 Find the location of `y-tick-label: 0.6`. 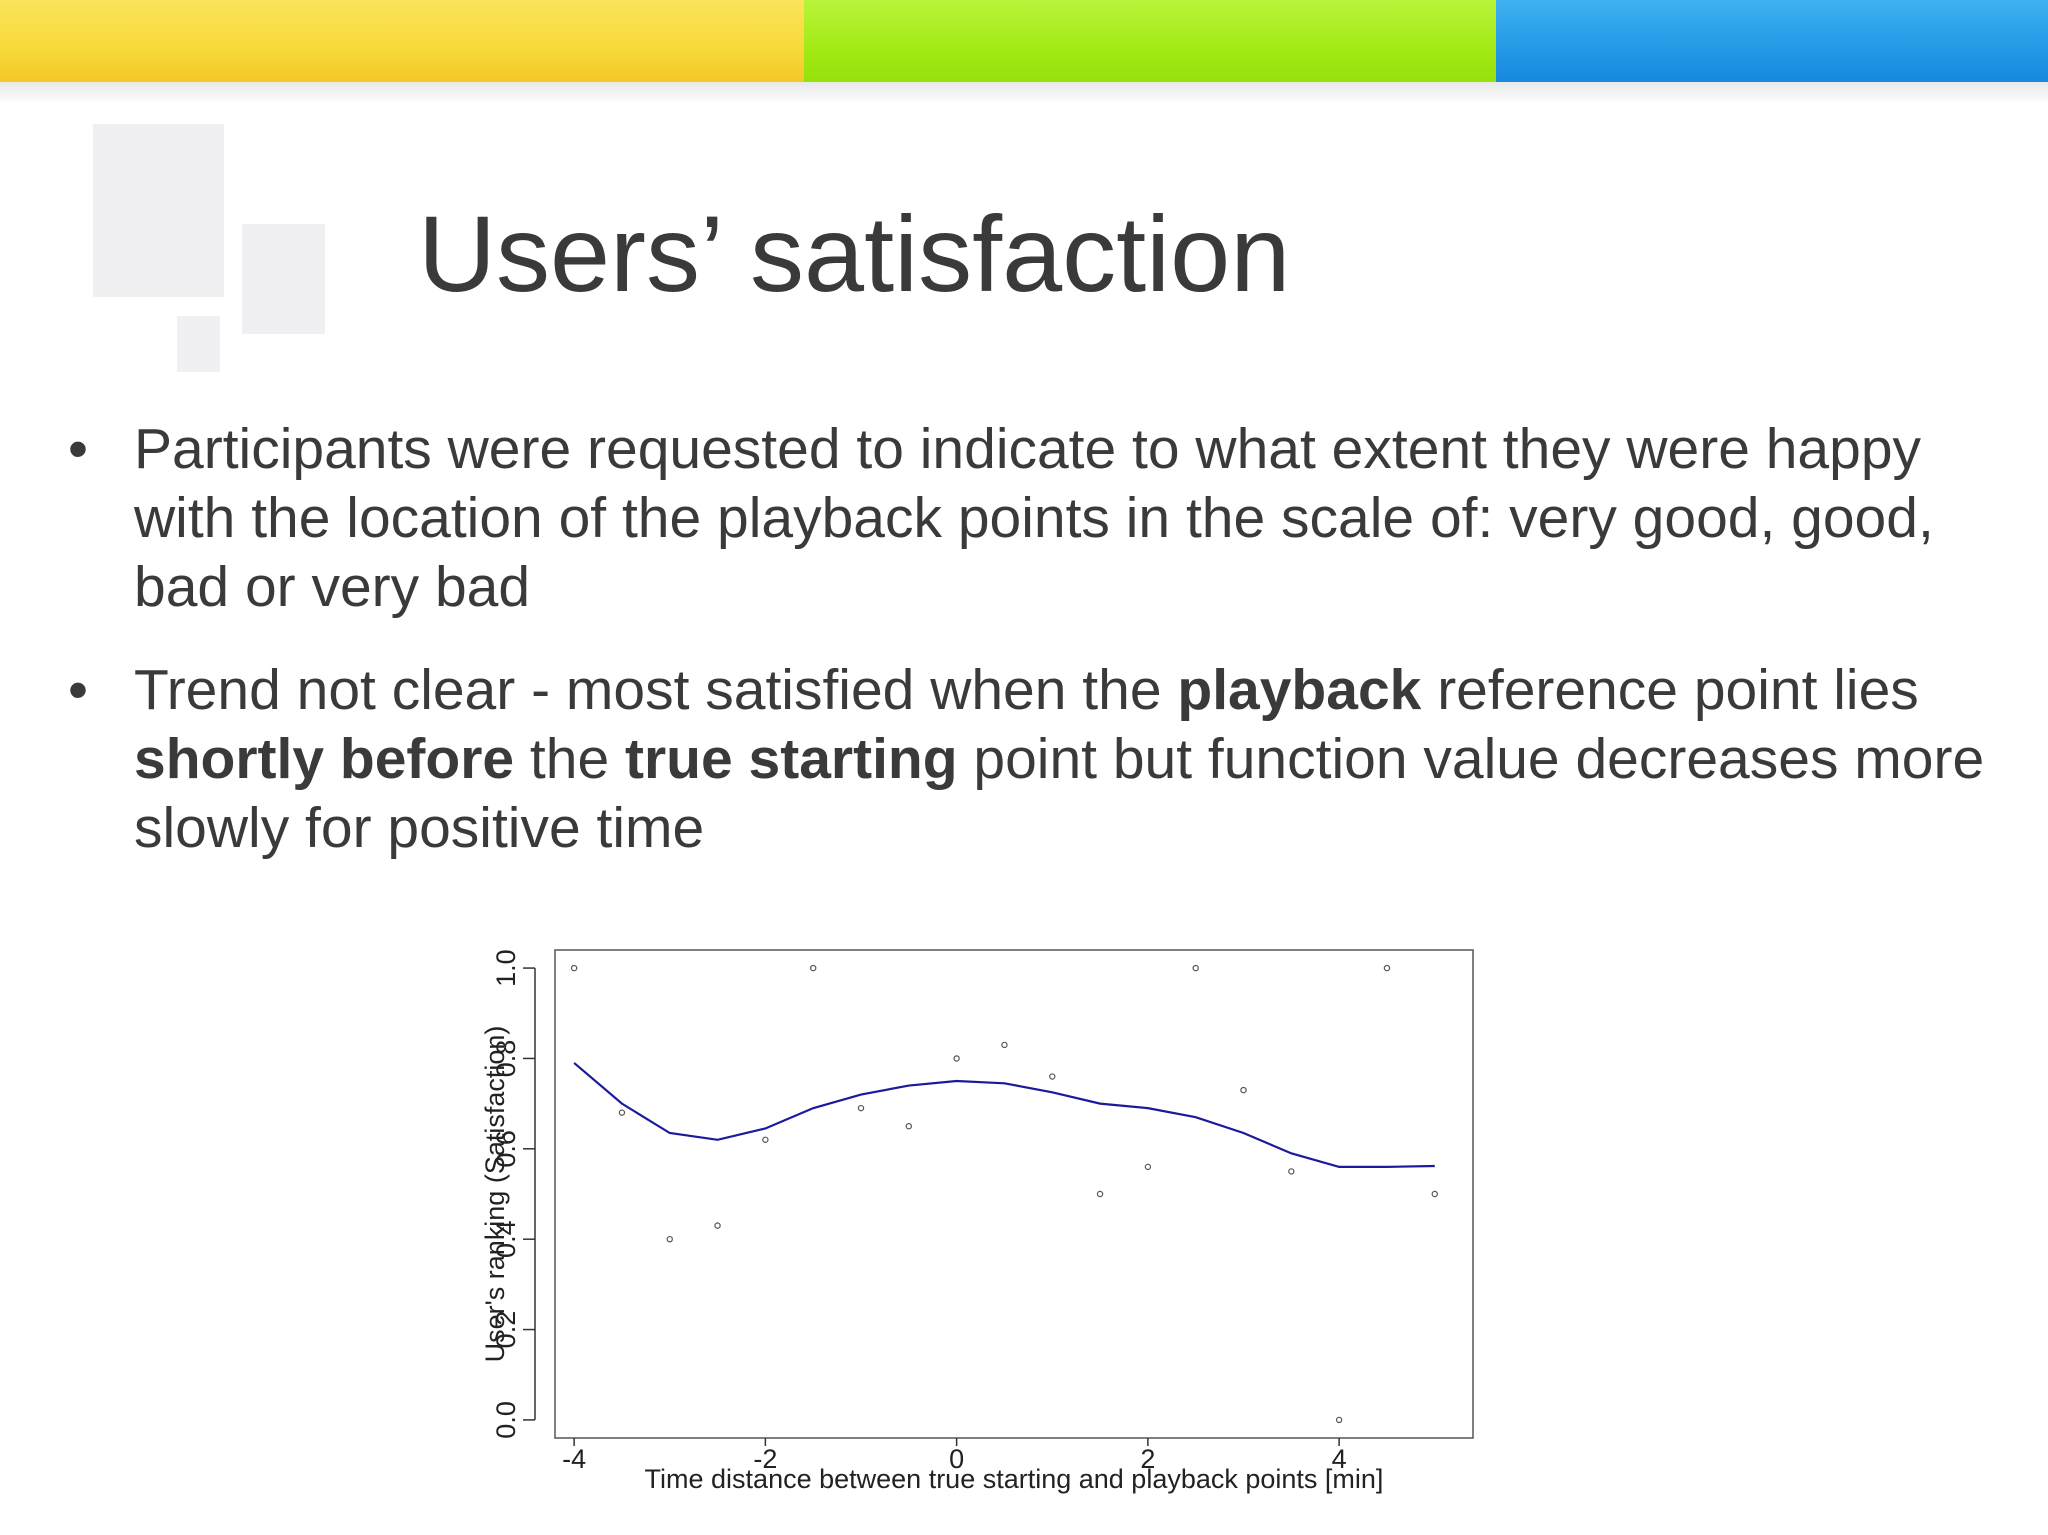

y-tick-label: 0.6 is located at coordinates (506, 1149).